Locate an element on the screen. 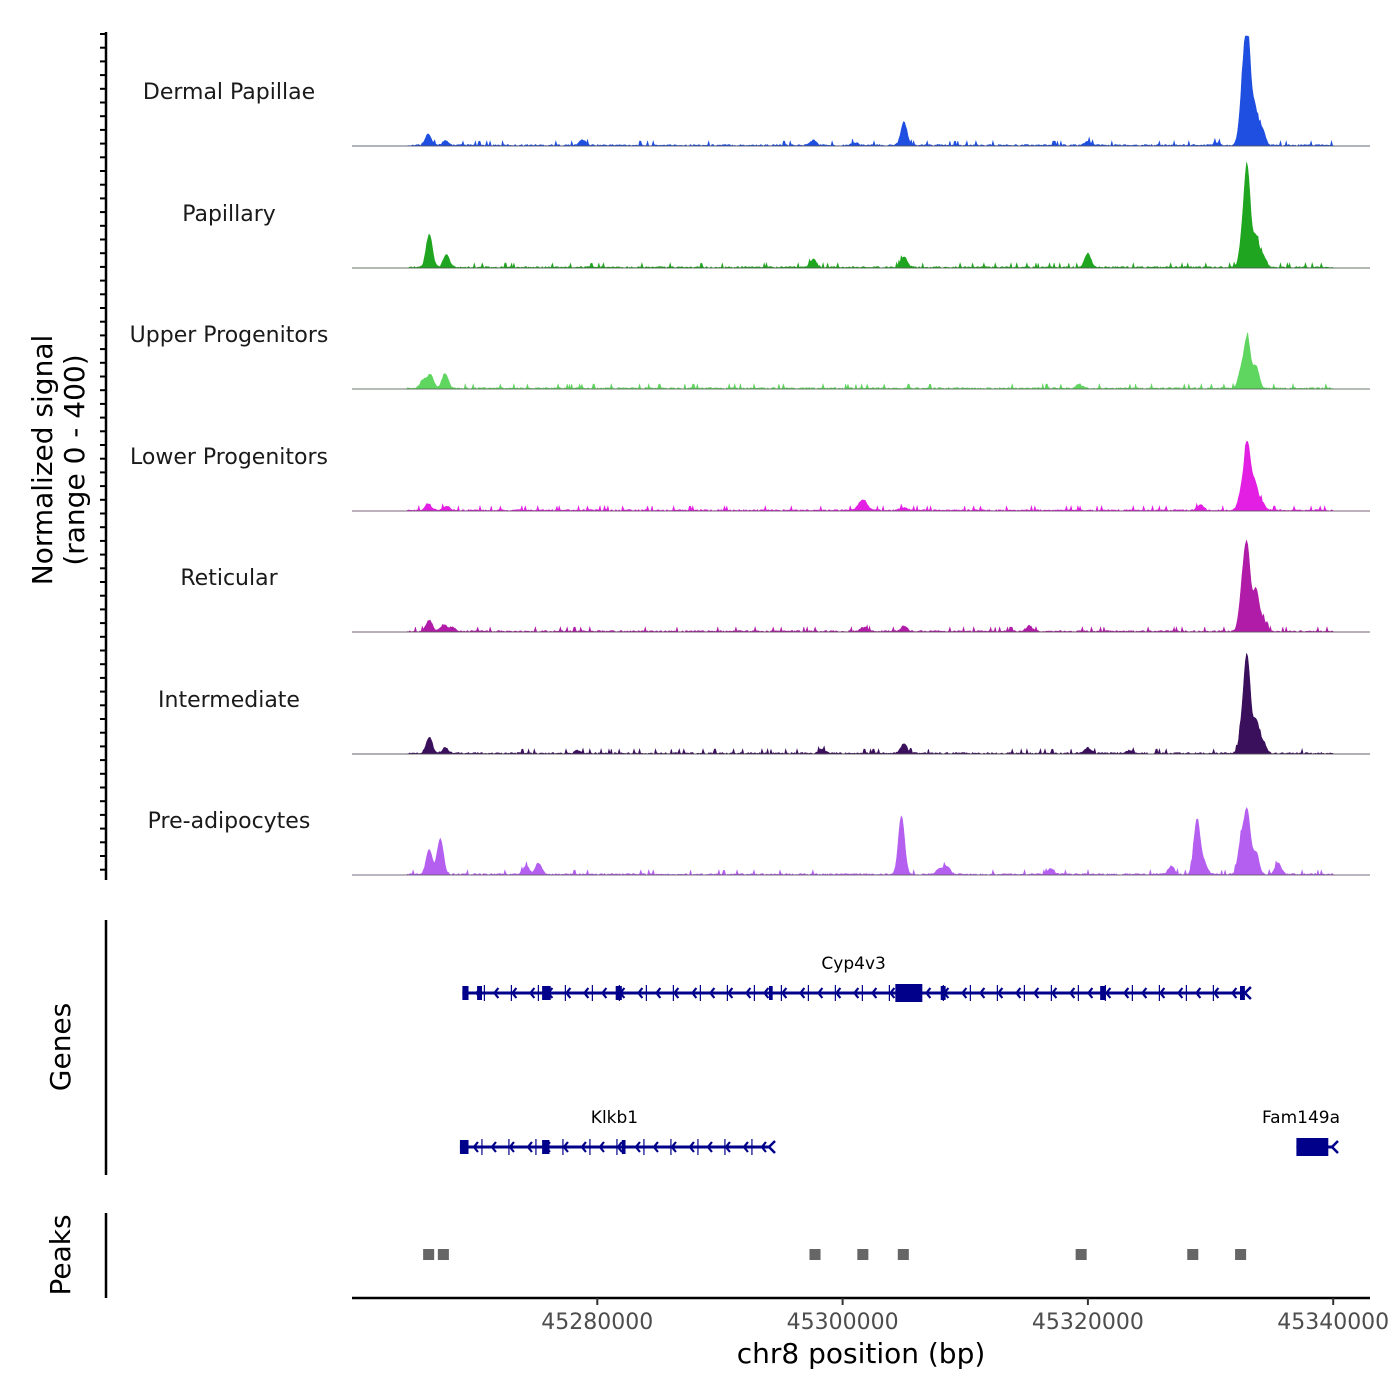 The image size is (1400, 1400). peak-markers is located at coordinates (835, 1254).